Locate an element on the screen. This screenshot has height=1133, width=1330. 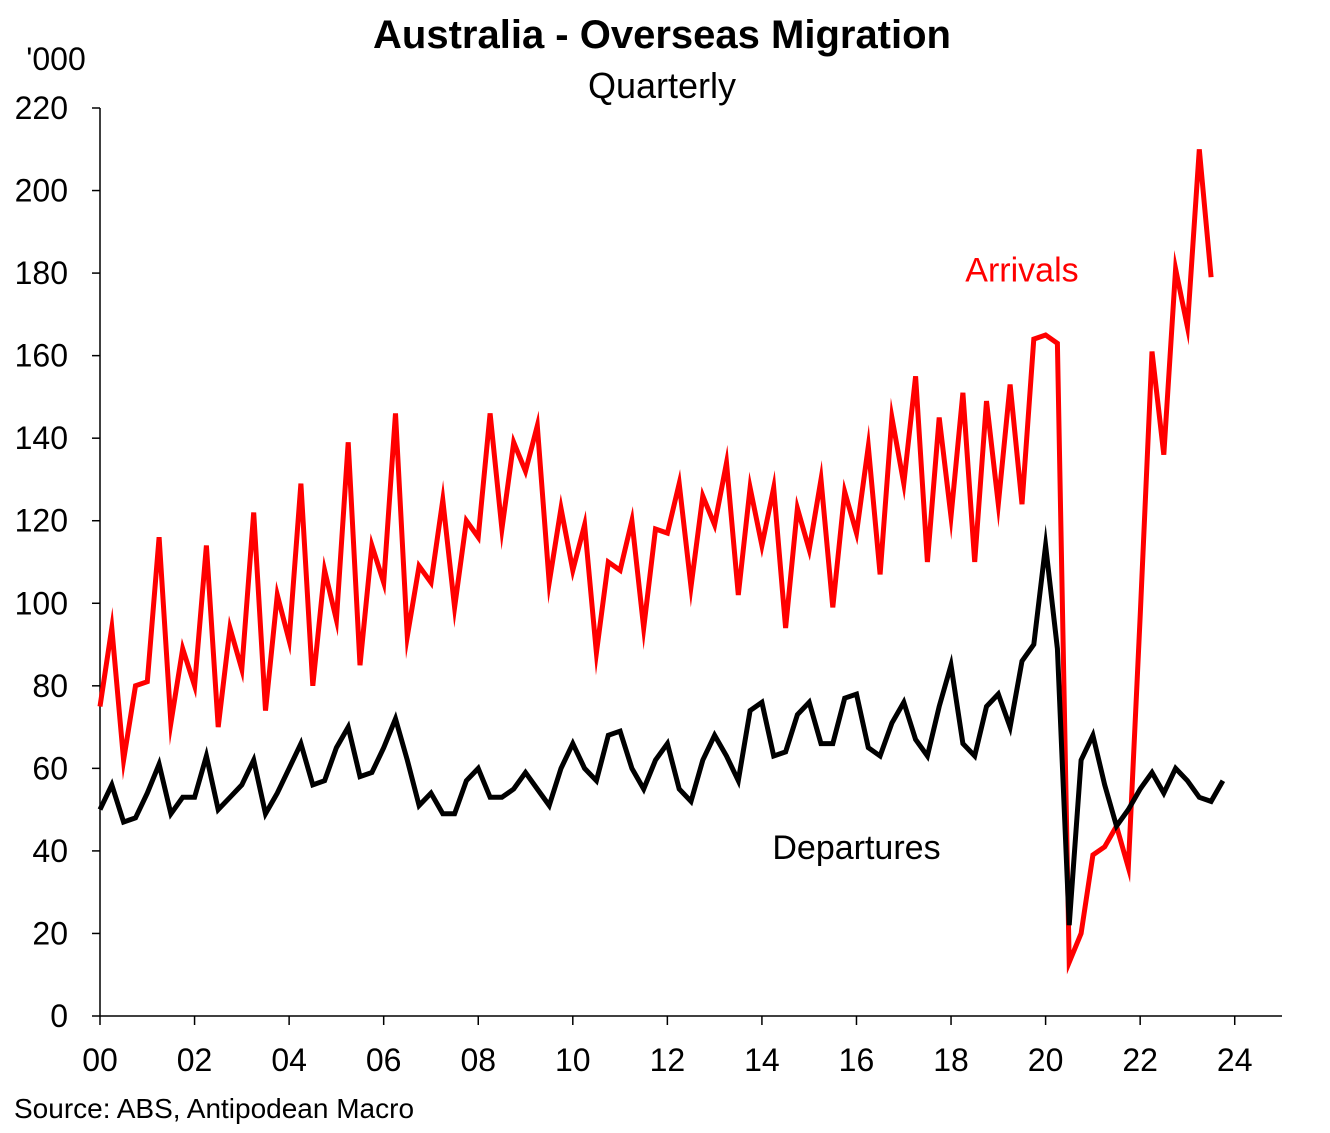
chart-title: Australia - Overseas Migration is located at coordinates (662, 35).